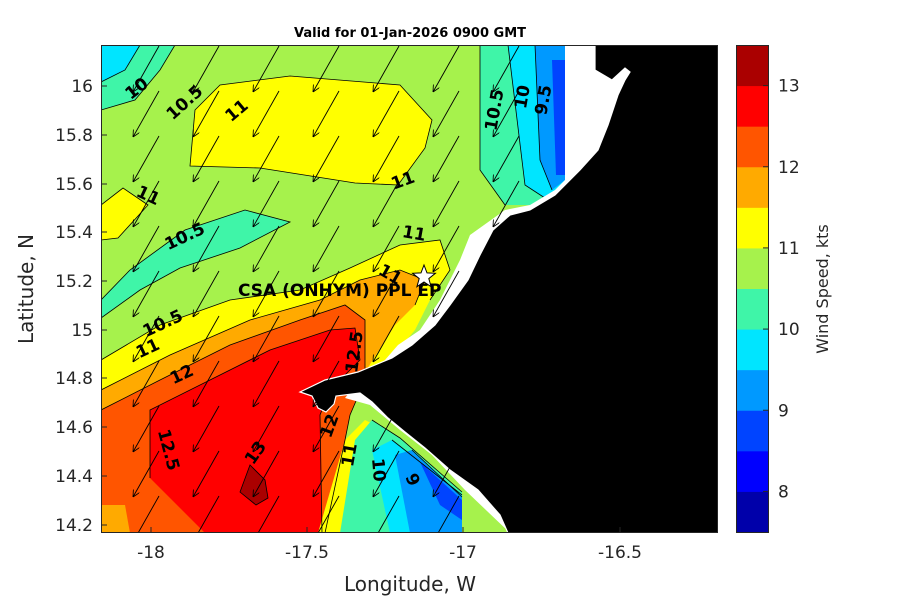  I want to click on contour-10.5-mid, so click(196, 264).